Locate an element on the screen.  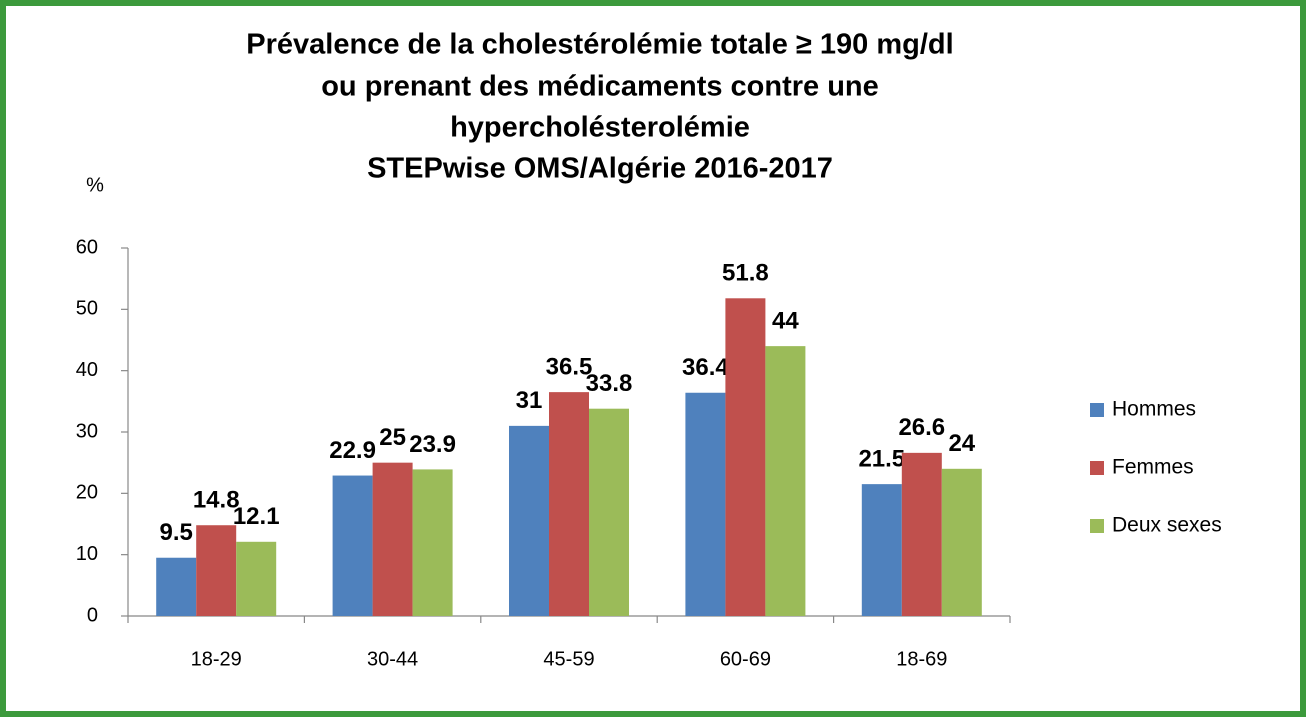
y-tick-label: 40 is located at coordinates (87, 370).